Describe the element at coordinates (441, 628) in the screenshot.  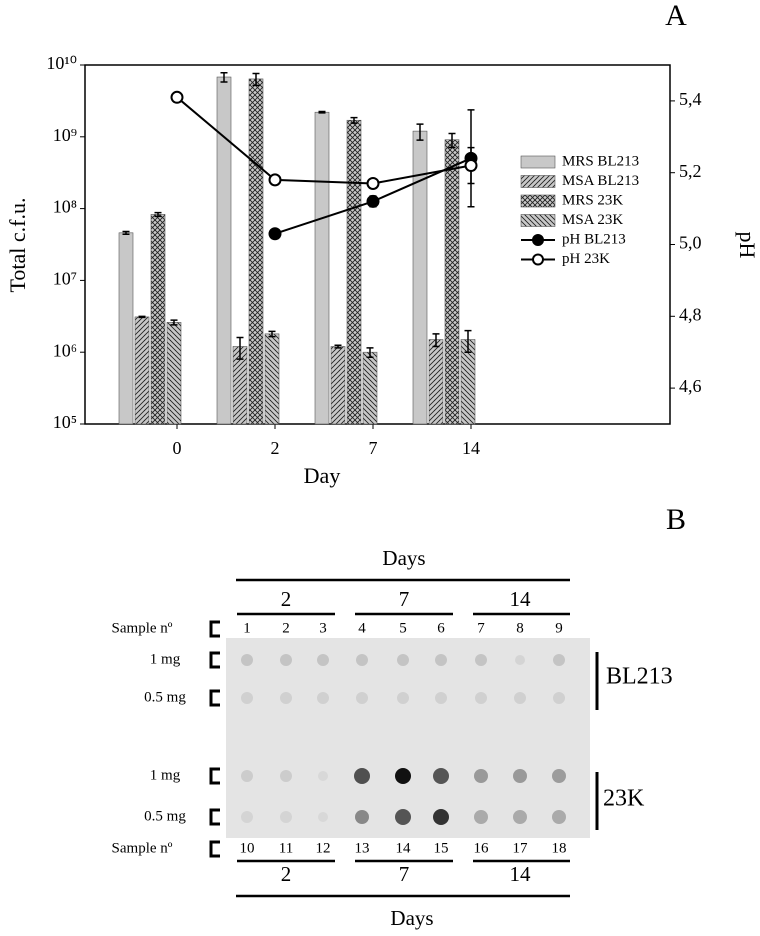
I see `sample-number: 6` at that location.